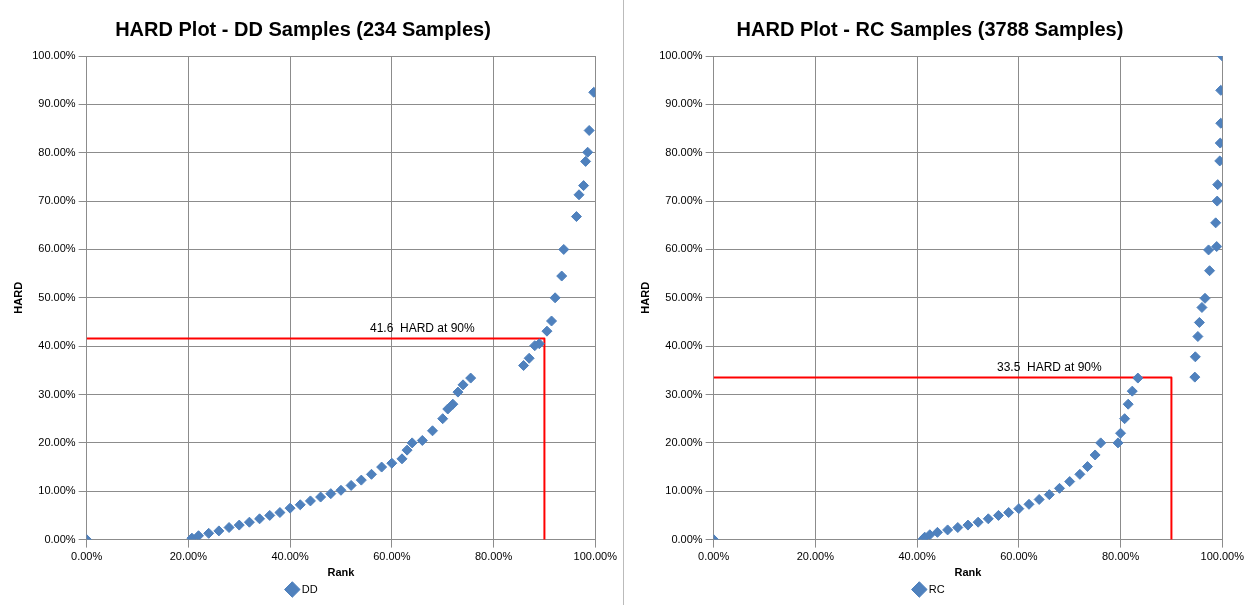 The image size is (1247, 605). What do you see at coordinates (936, 588) in the screenshot?
I see `legend-label: RC` at bounding box center [936, 588].